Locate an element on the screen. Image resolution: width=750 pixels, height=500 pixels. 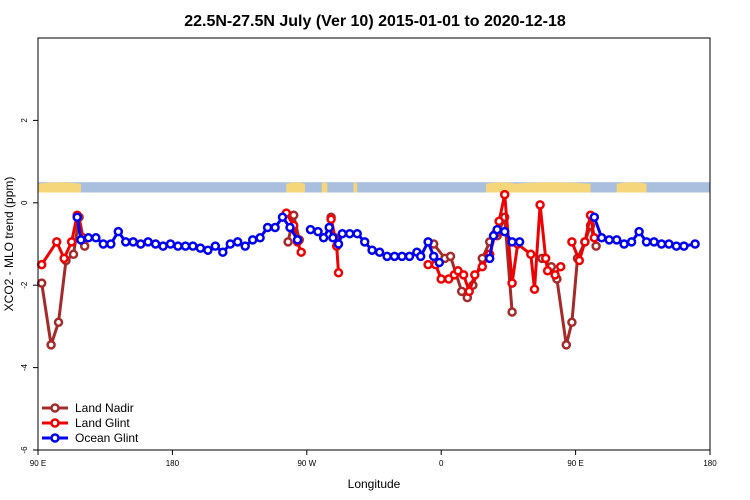
y-tick-label: -4 is located at coordinates (24, 367).